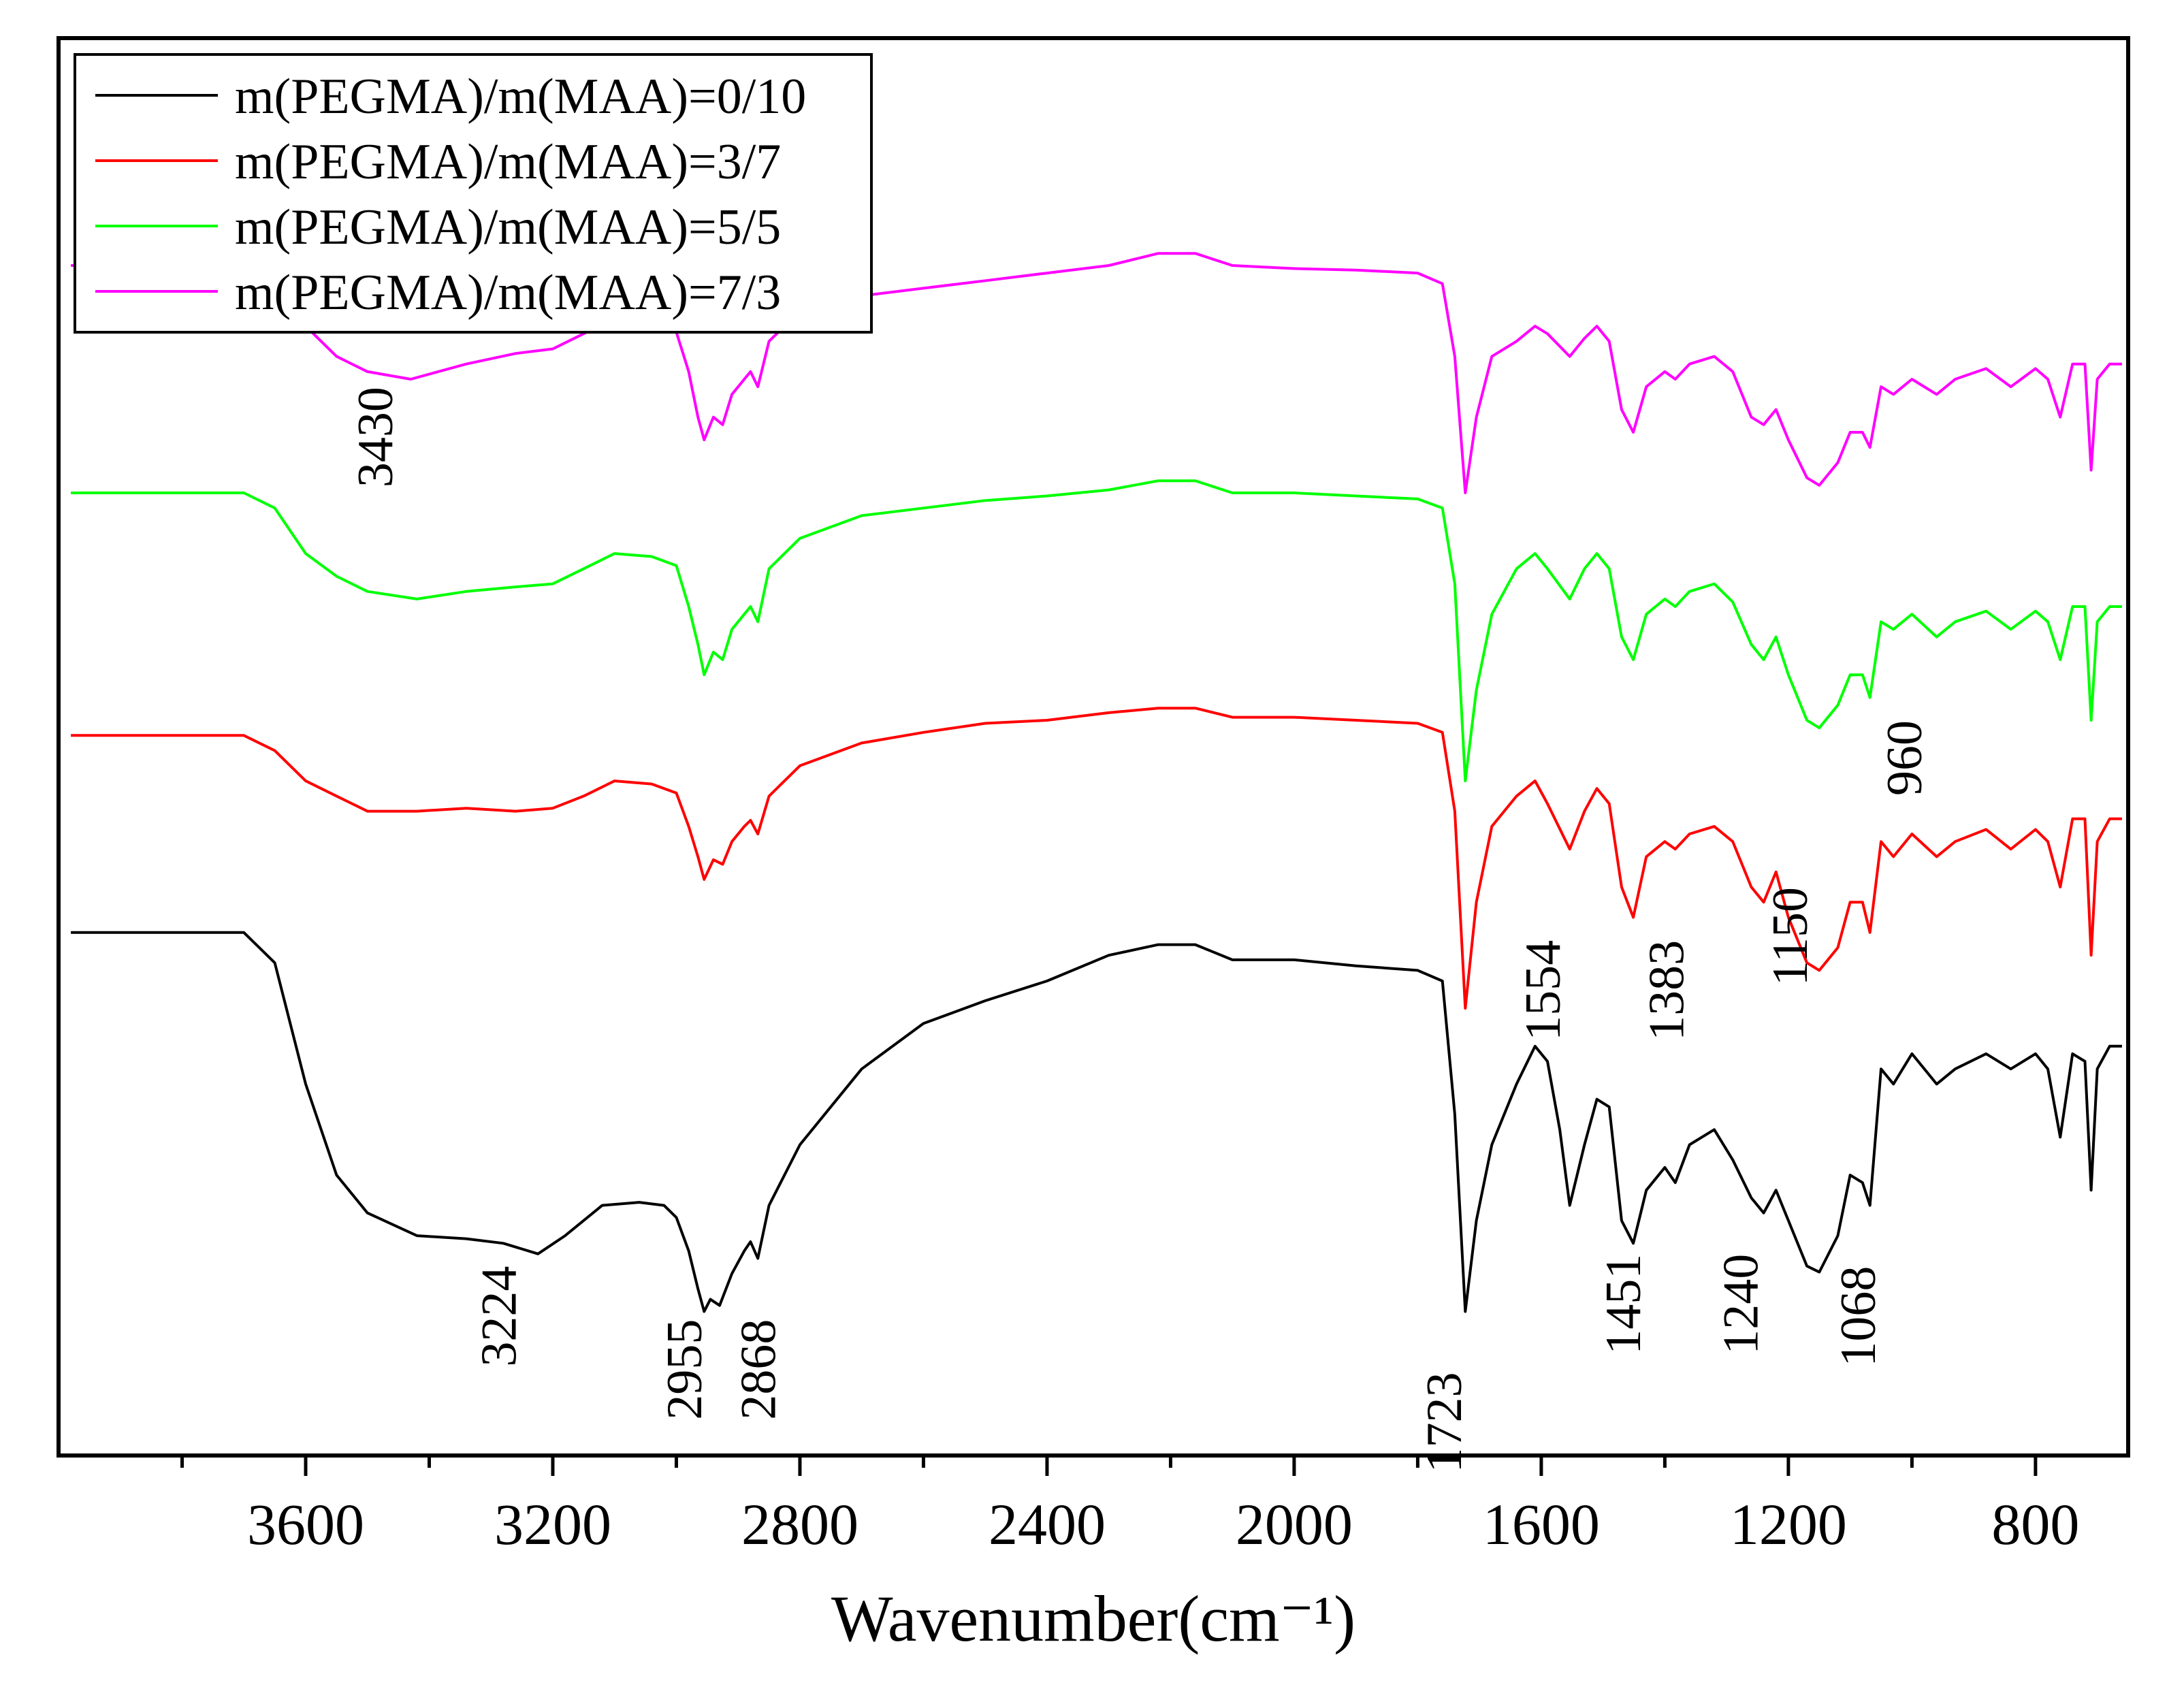 The image size is (2184, 1689). Describe the element at coordinates (1741, 1304) in the screenshot. I see `peak-label: 1240` at that location.